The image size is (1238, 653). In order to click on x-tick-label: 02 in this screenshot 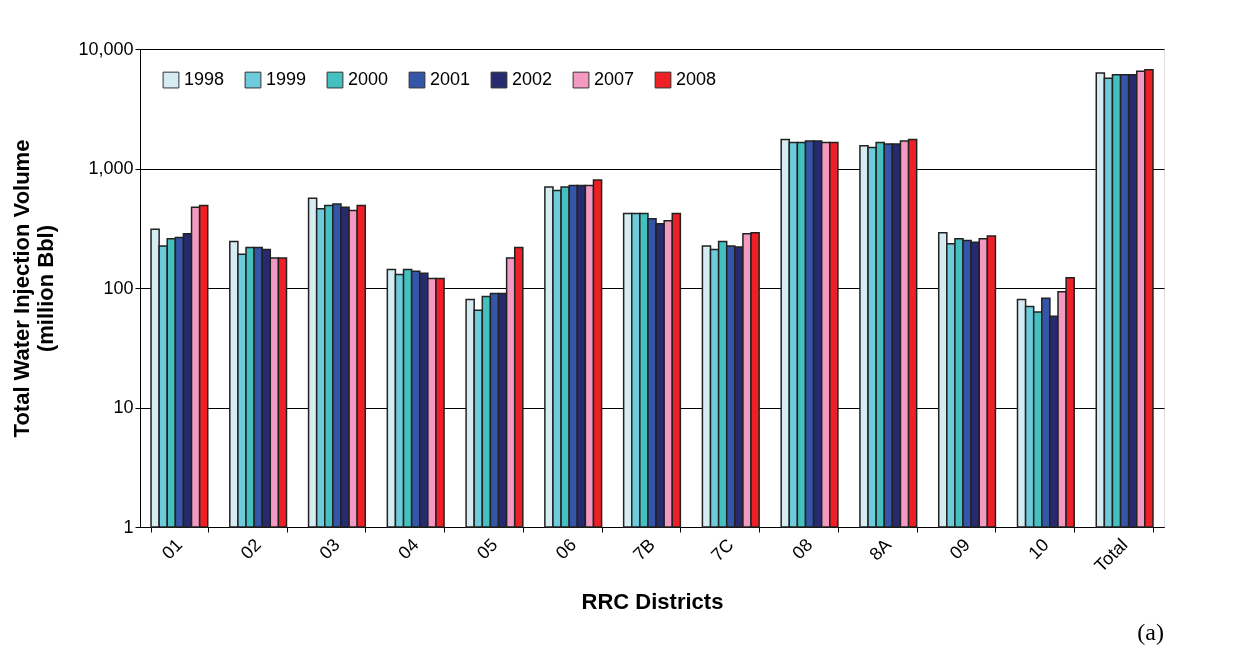, I will do `click(251, 549)`.